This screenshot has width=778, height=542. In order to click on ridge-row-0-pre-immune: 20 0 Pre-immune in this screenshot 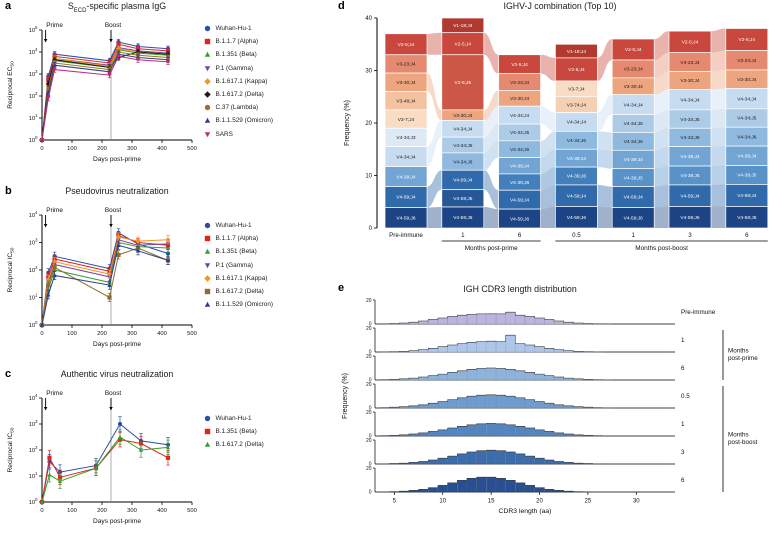, I will do `click(541, 313)`.